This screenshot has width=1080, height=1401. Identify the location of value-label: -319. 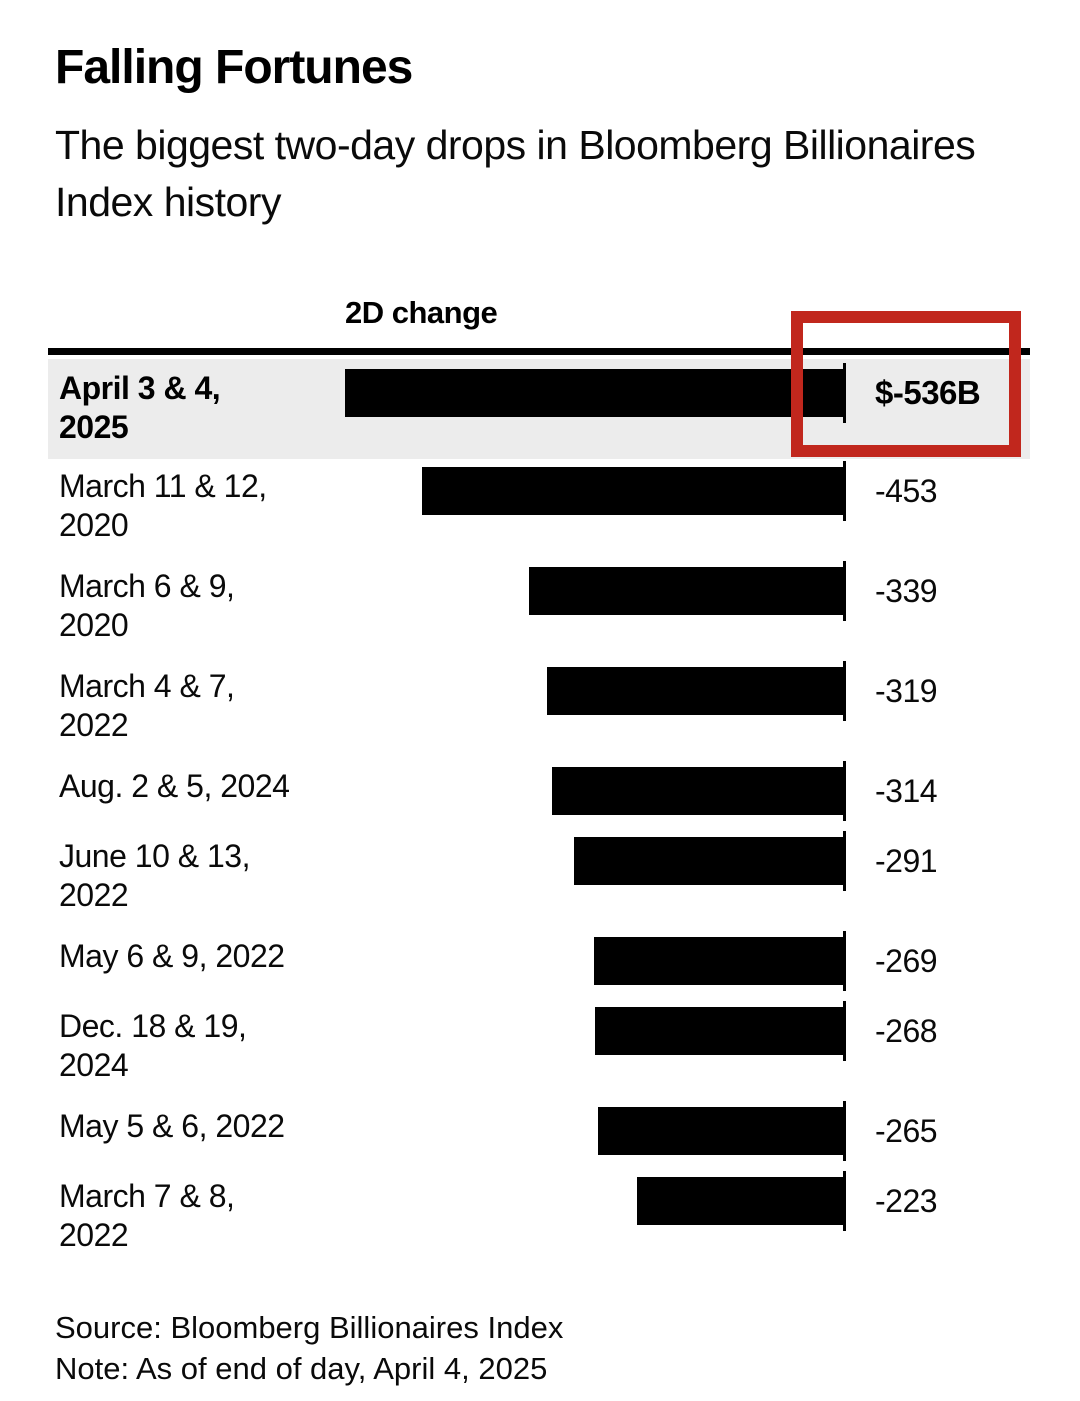
(906, 690).